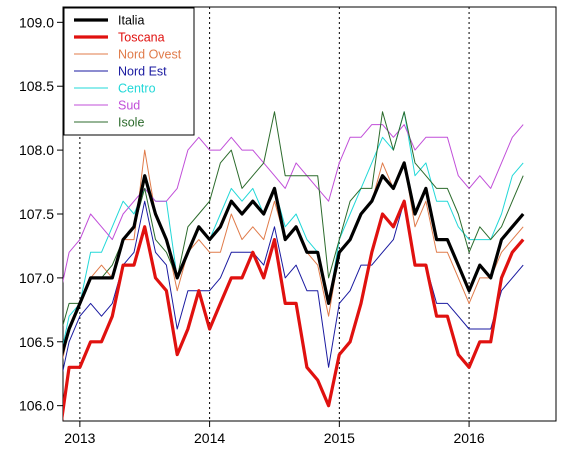 This screenshot has width=570, height=450. I want to click on y-tick-label: 108.5, so click(36, 86).